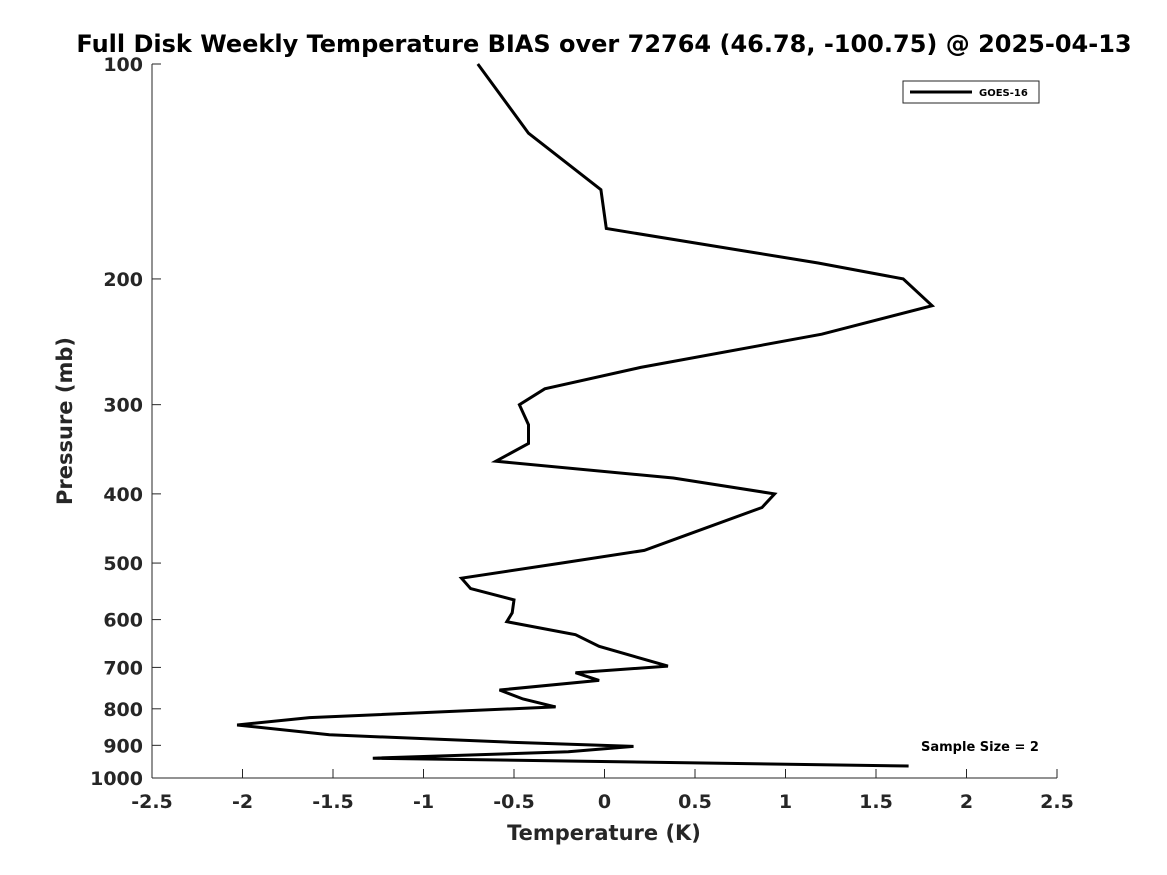 Image resolution: width=1167 pixels, height=875 pixels. What do you see at coordinates (604, 802) in the screenshot?
I see `x-tick-label: 0` at bounding box center [604, 802].